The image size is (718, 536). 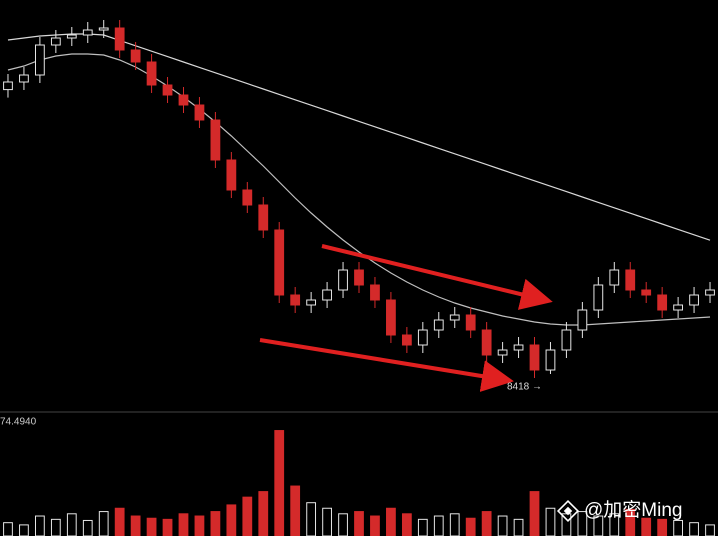 I want to click on volume-label: 74.4940, so click(x=18, y=422).